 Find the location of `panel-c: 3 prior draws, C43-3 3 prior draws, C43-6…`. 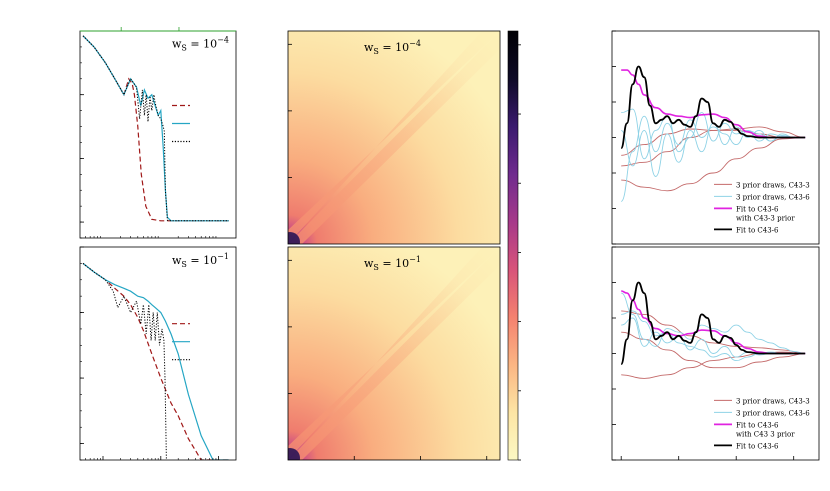

panel-c: 3 prior draws, C43-3 3 prior draws, C43-6… is located at coordinates (715, 137).